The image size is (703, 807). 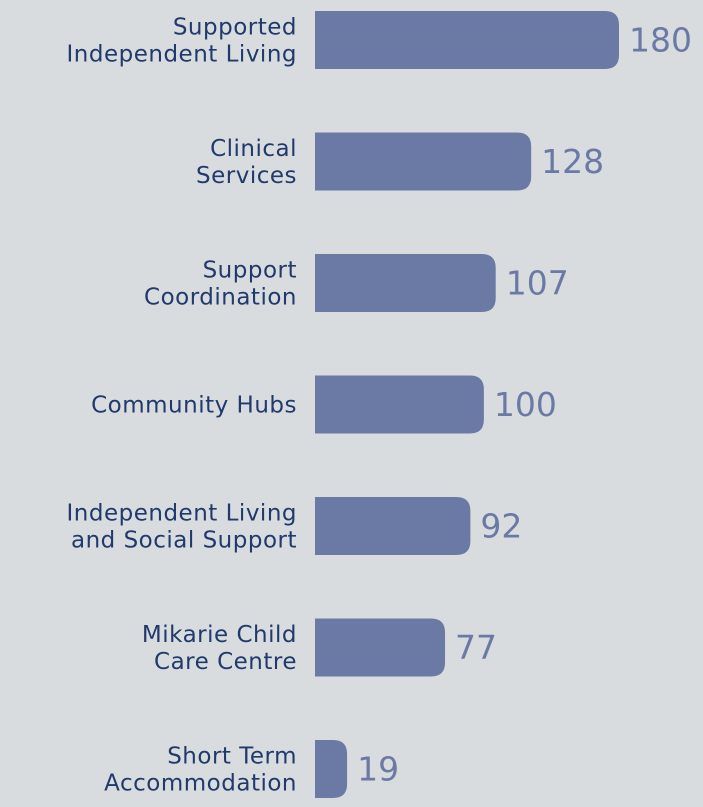 I want to click on value-label: 92, so click(x=501, y=526).